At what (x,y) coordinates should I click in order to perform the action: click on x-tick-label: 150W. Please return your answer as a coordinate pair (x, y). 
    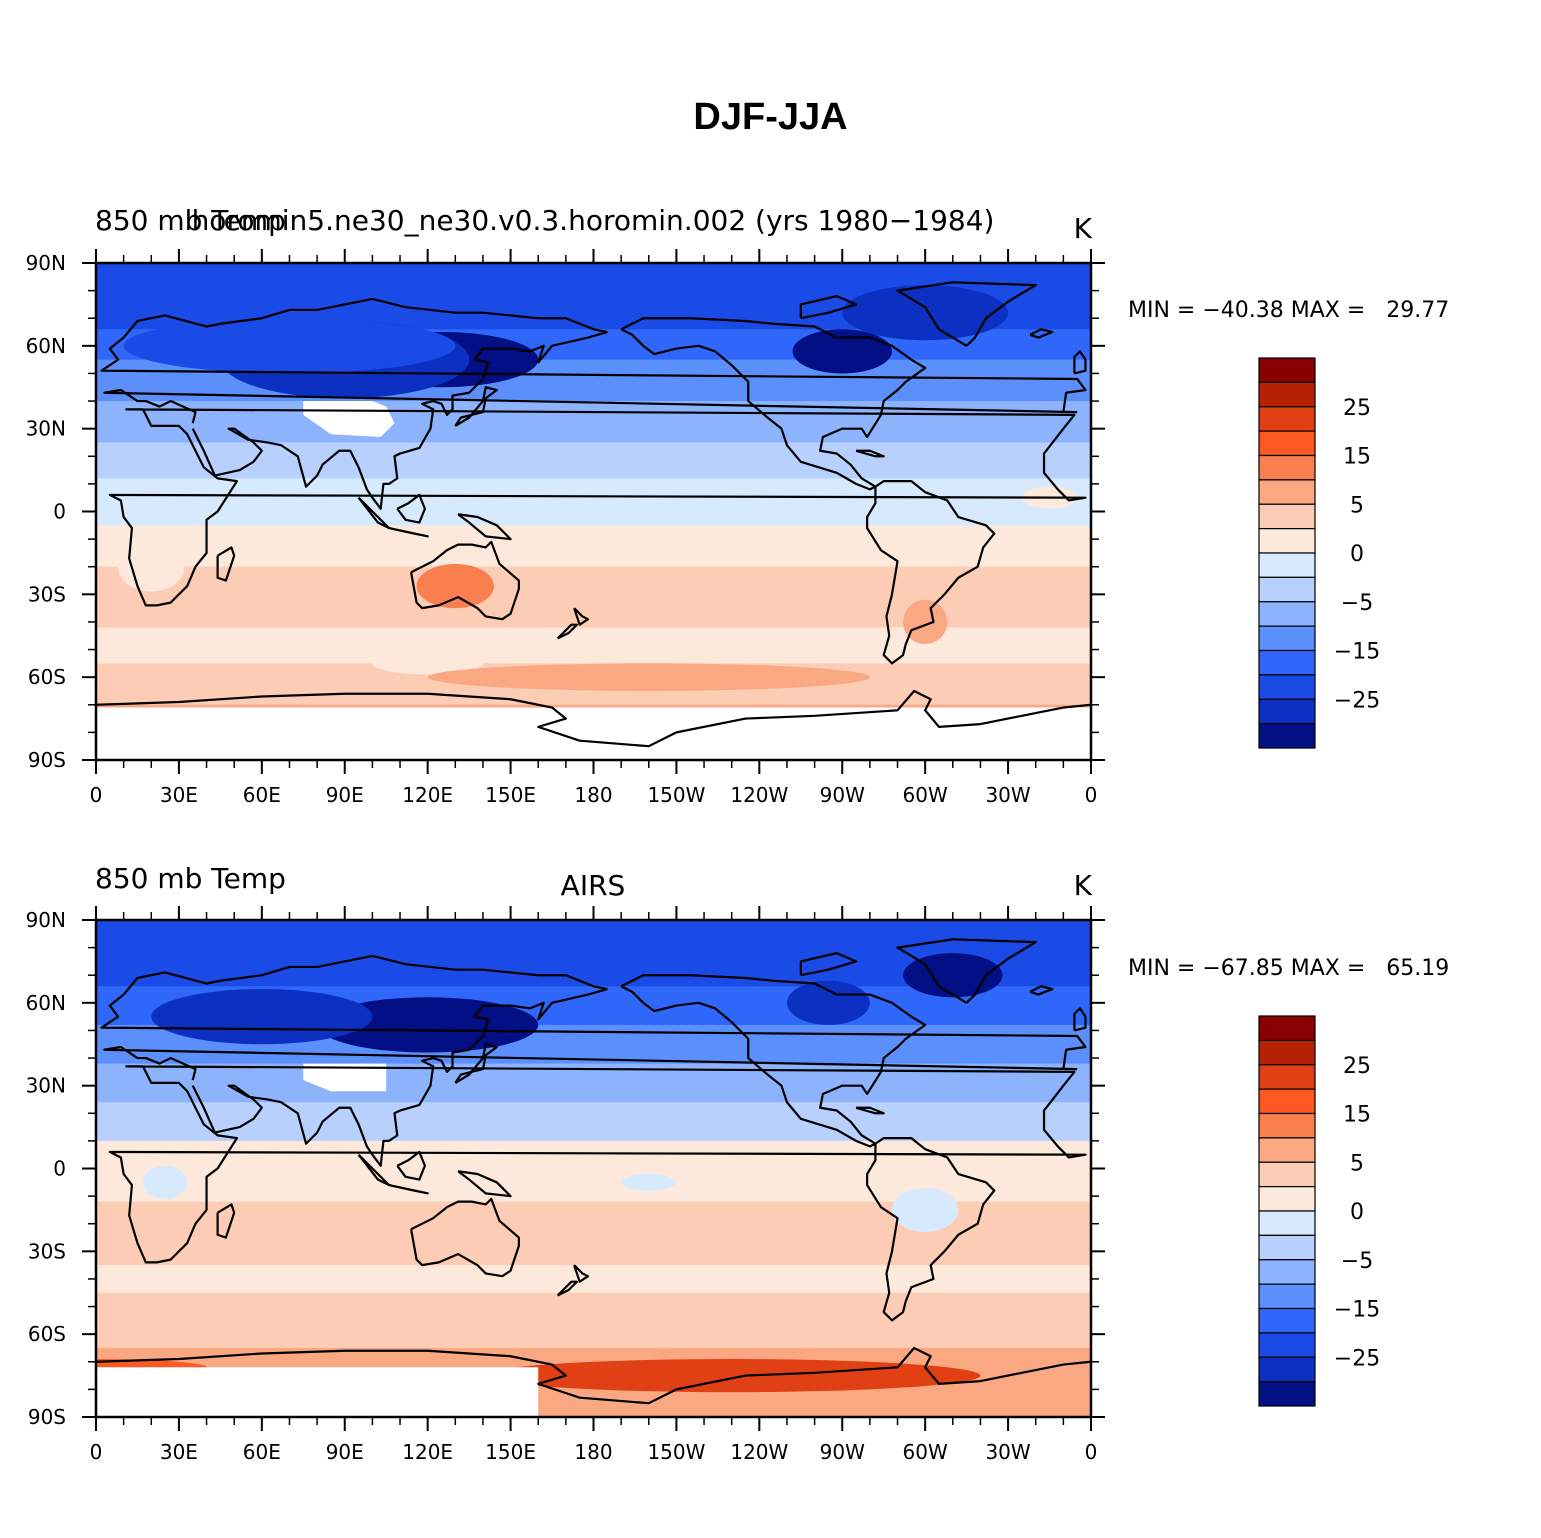
    Looking at the image, I should click on (676, 795).